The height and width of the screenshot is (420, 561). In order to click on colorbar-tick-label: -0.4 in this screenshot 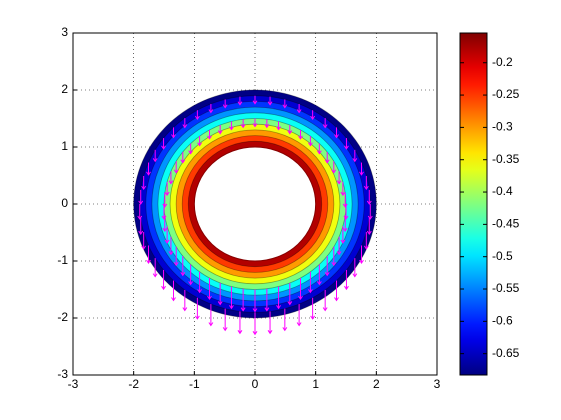, I will do `click(502, 191)`.